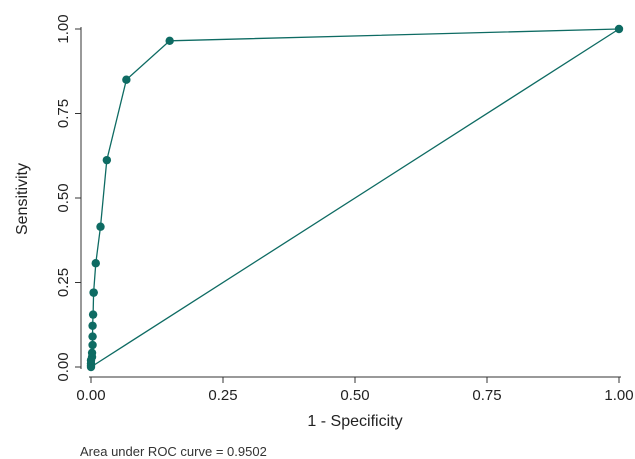 The height and width of the screenshot is (459, 635). What do you see at coordinates (63, 282) in the screenshot?
I see `y-tick-label: 0.25` at bounding box center [63, 282].